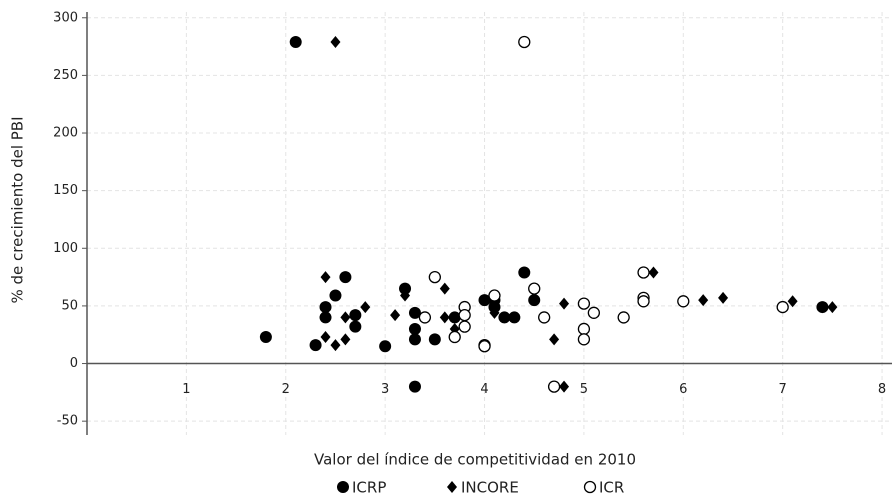 The width and height of the screenshot is (893, 502). What do you see at coordinates (67, 421) in the screenshot?
I see `y-tick-label: -50` at bounding box center [67, 421].